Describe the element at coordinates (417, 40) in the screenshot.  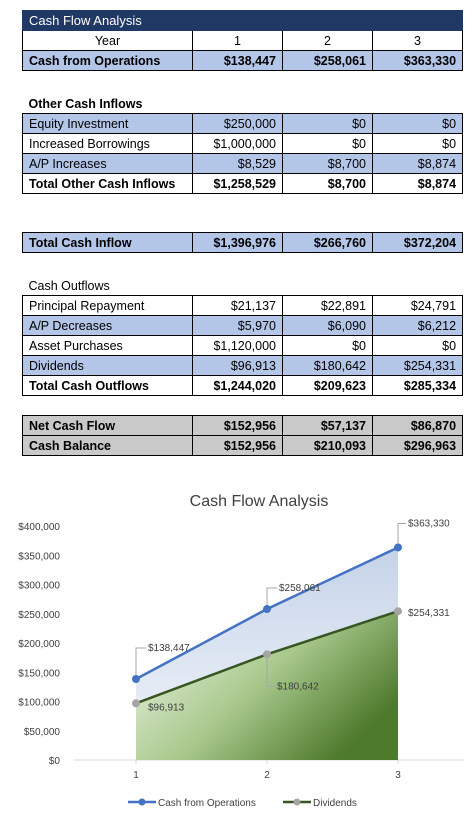
I see `year-cell: 3` at that location.